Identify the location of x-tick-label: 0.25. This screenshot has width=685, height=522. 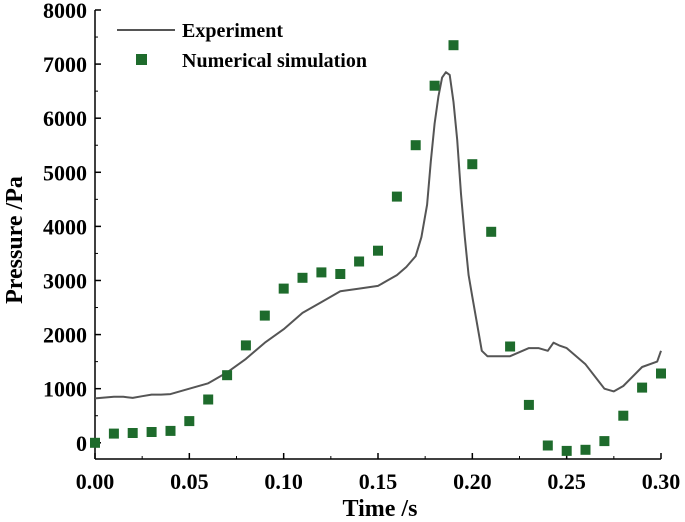
(566, 481).